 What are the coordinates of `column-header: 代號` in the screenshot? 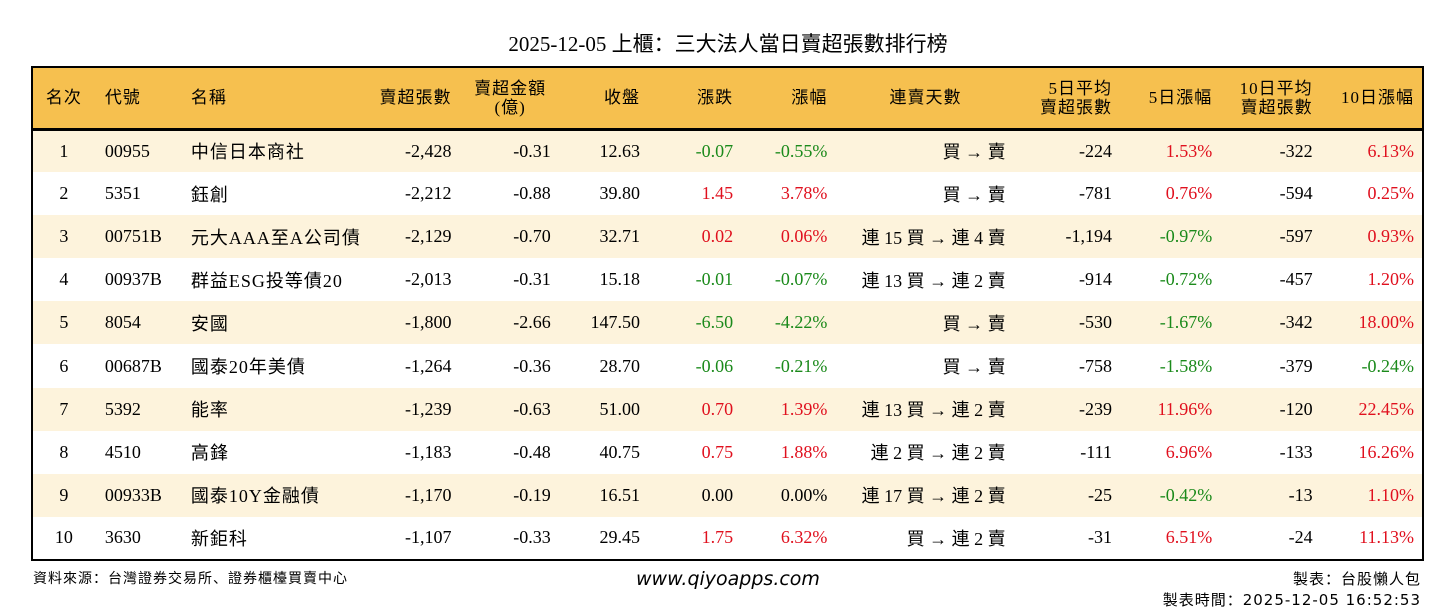 It's located at (138, 98).